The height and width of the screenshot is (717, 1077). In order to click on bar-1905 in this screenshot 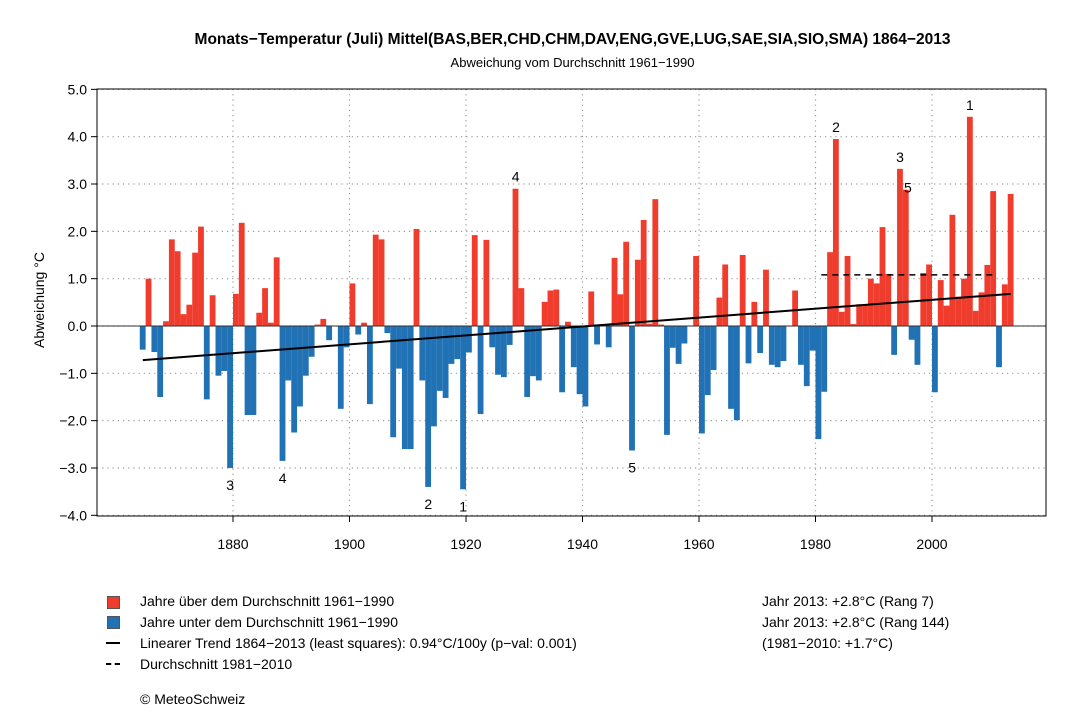, I will do `click(381, 282)`.